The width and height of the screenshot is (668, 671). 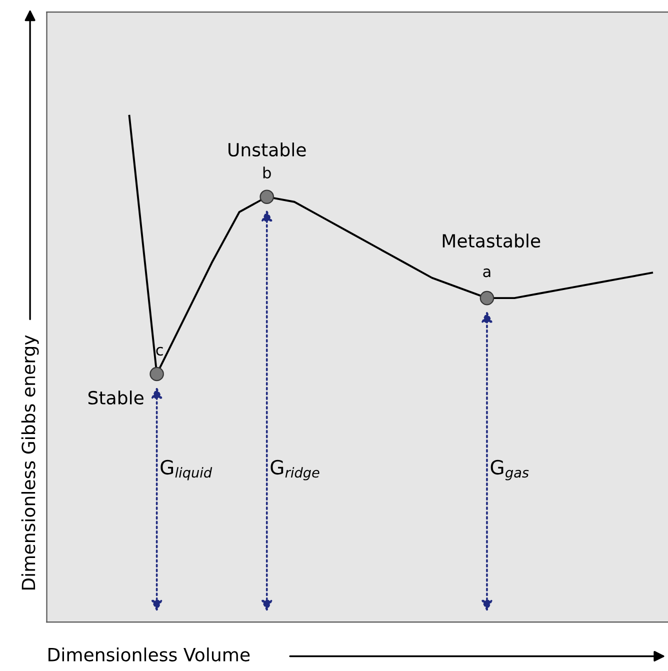 What do you see at coordinates (267, 172) in the screenshot?
I see `annotation: b` at bounding box center [267, 172].